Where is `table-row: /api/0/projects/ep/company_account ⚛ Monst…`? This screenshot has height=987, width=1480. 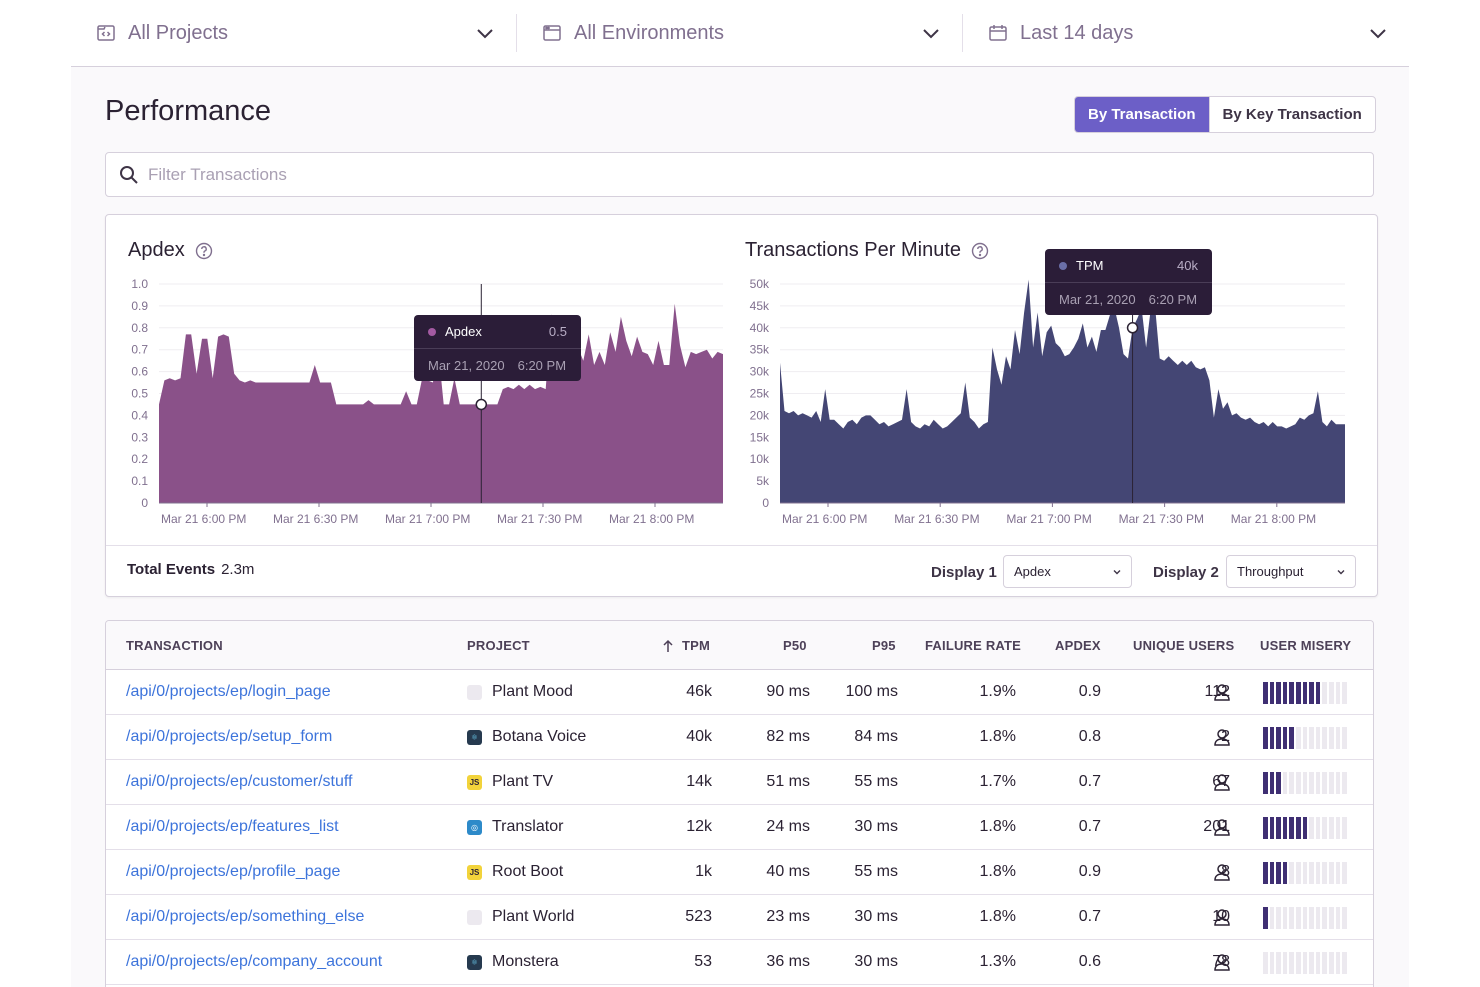
table-row: /api/0/projects/ep/company_account ⚛ Monst… is located at coordinates (739, 962).